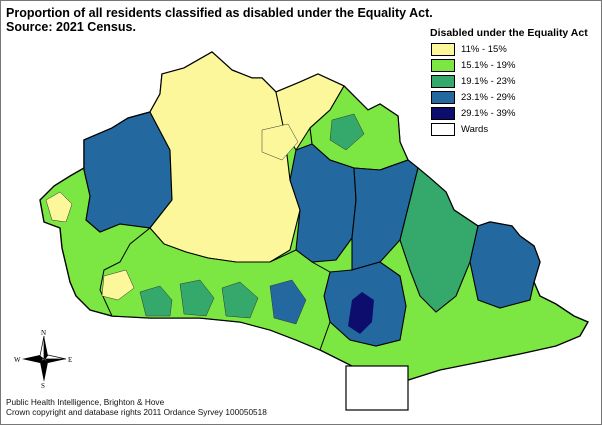  Describe the element at coordinates (443, 129) in the screenshot. I see `legend-swatch-wards` at that location.